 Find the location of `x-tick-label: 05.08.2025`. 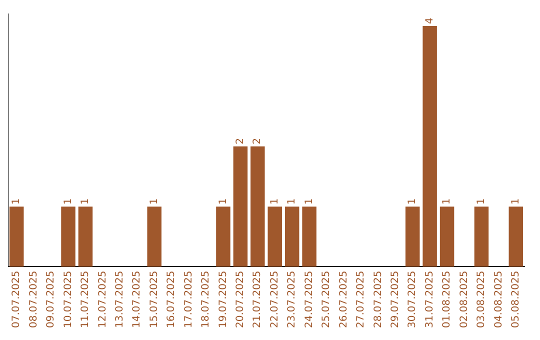

x-tick-label: 05.08.2025 is located at coordinates (516, 299).